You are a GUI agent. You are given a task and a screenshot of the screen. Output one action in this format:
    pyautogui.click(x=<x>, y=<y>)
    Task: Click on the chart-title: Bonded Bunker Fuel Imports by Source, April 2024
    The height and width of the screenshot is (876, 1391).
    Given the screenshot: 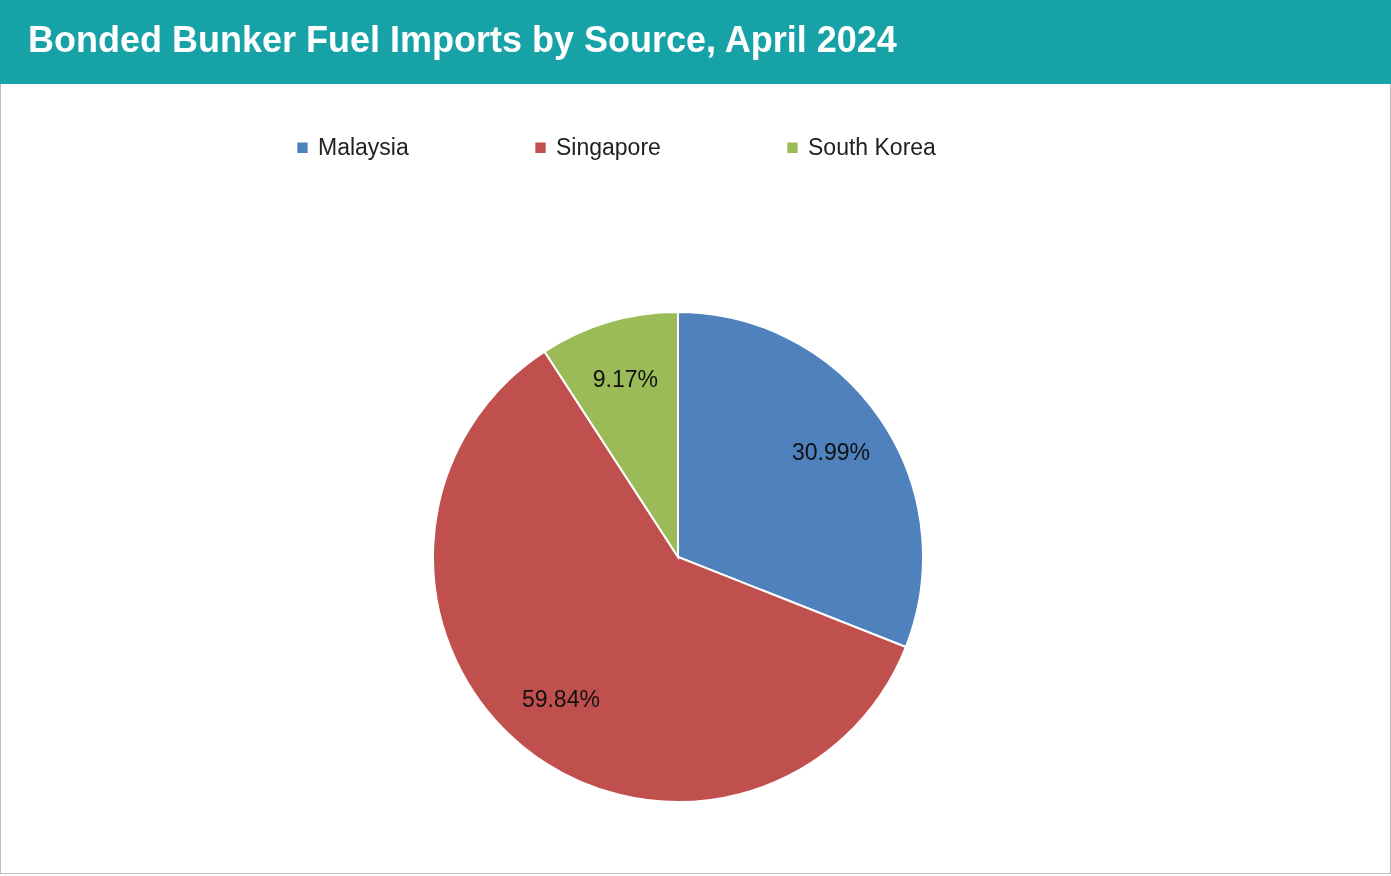 What is the action you would take?
    pyautogui.click(x=695, y=42)
    